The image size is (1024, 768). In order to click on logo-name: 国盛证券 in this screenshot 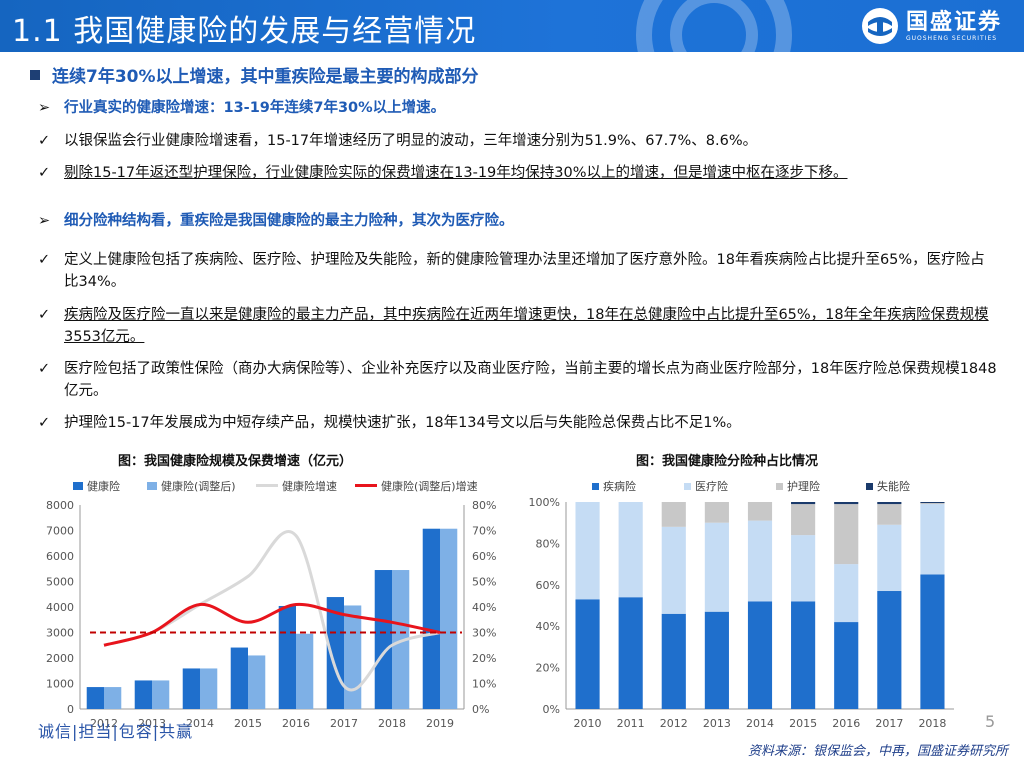, I will do `click(953, 22)`.